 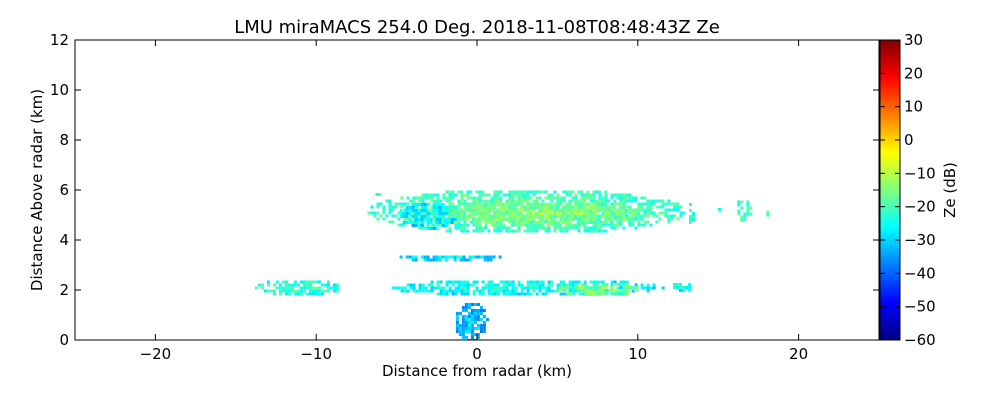 I want to click on x-tick-label: 20, so click(x=798, y=354).